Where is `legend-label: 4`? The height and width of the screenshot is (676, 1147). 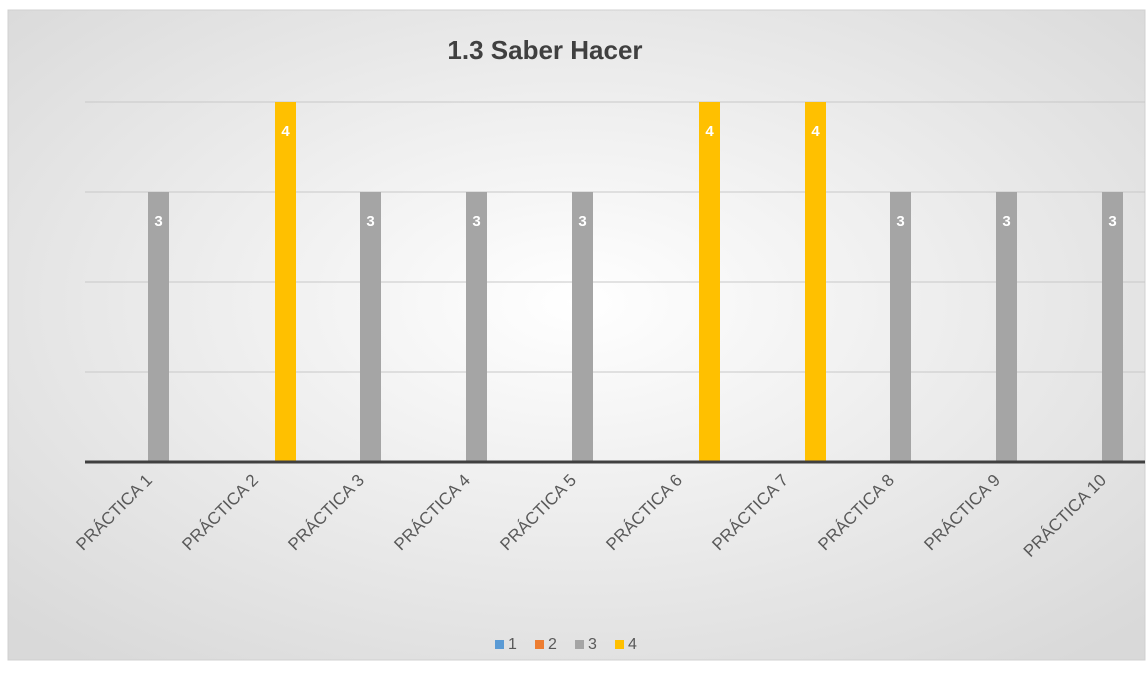 legend-label: 4 is located at coordinates (632, 644).